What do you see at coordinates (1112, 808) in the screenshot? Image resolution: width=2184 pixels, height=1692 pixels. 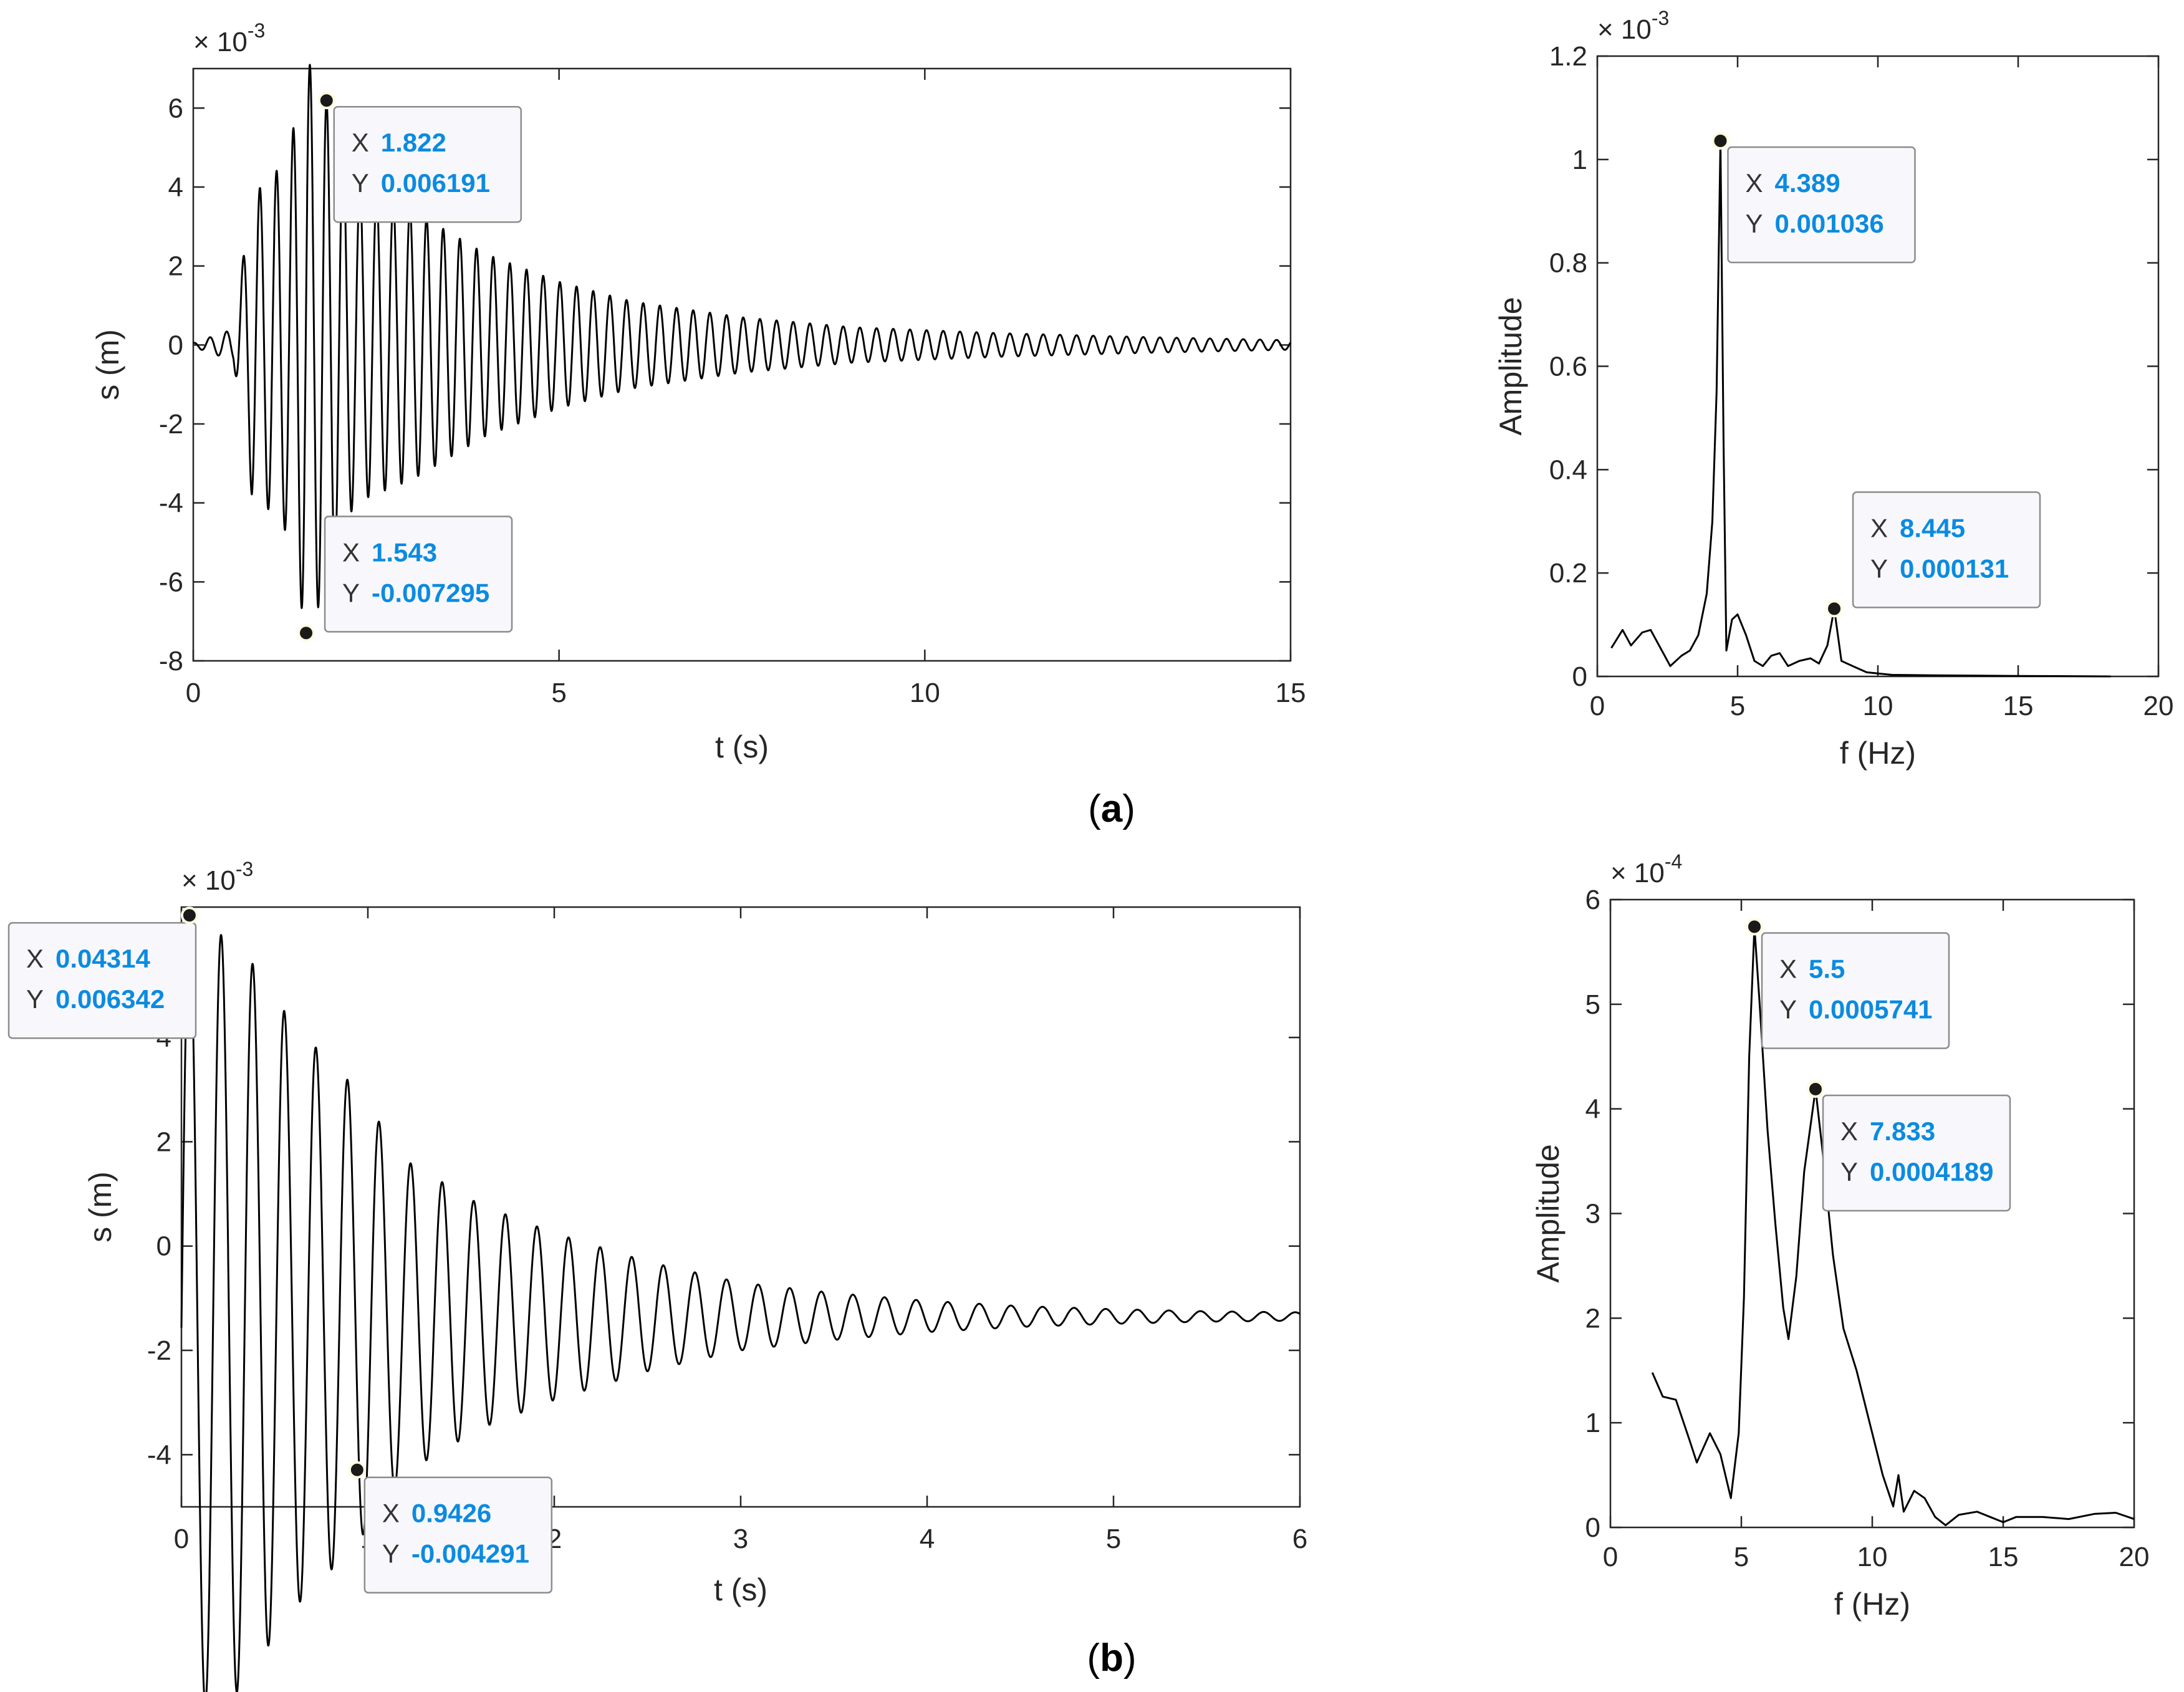 I see `caption-a-letter: a` at bounding box center [1112, 808].